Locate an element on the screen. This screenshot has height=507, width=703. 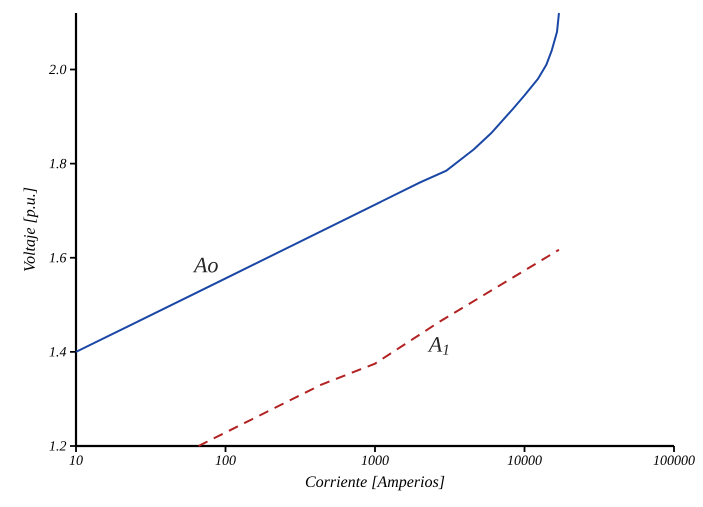
y-tick-label: 2.0 is located at coordinates (57, 69).